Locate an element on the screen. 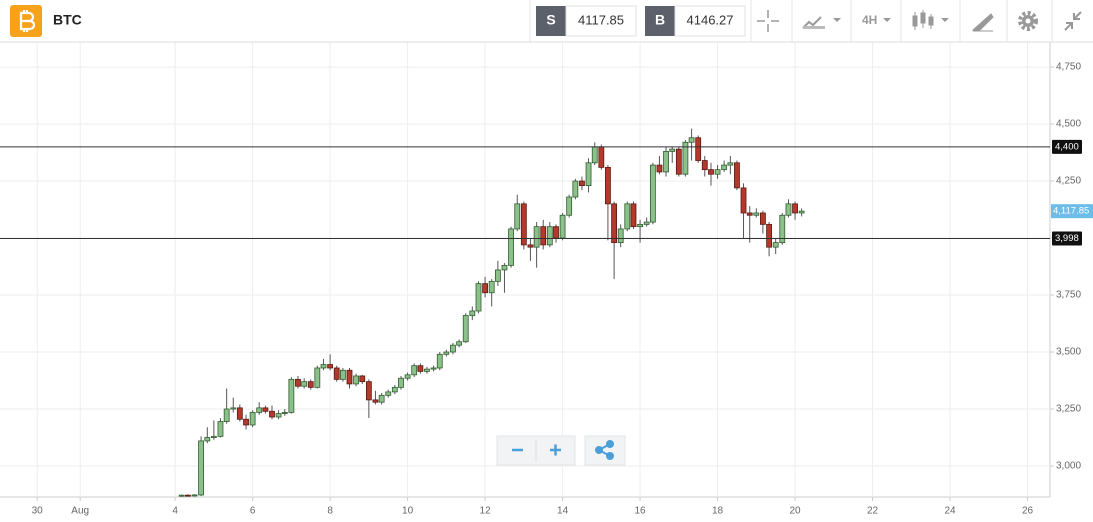 The image size is (1093, 522). sell-price-box is located at coordinates (601, 21).